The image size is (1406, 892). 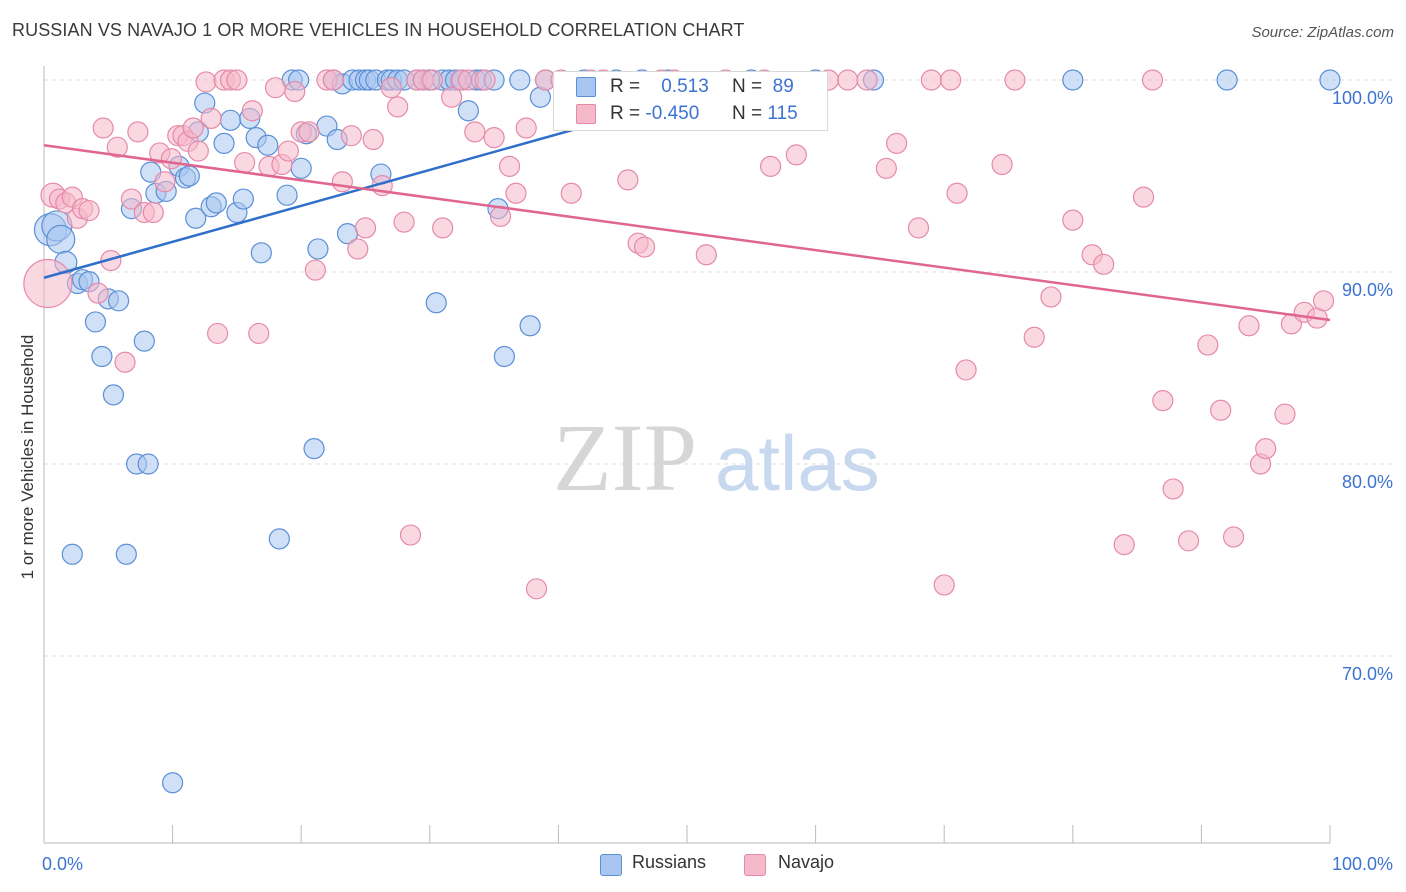 I want to click on legend-swatch-navajo, so click(x=586, y=114).